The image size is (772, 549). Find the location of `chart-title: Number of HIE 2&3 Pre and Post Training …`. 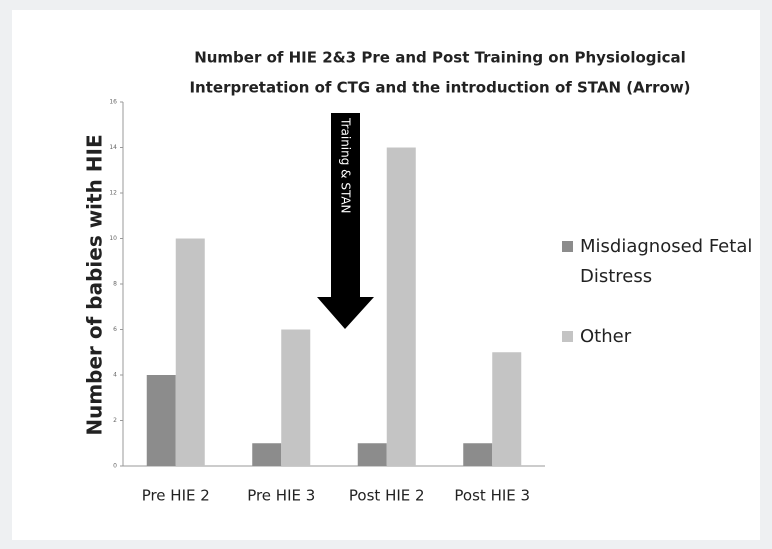

chart-title: Number of HIE 2&3 Pre and Post Training … is located at coordinates (440, 58).